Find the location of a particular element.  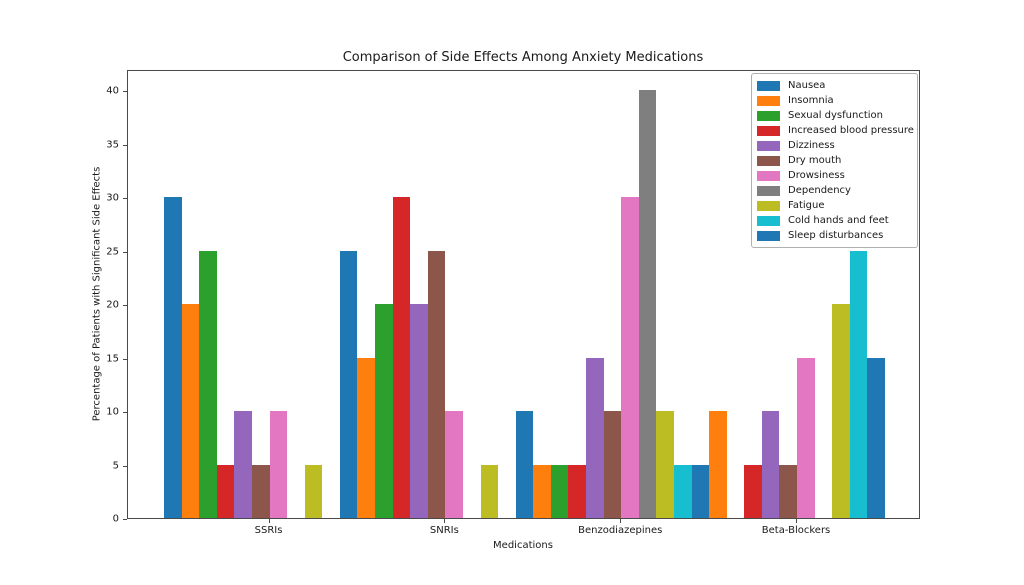

bar-sexual-dysfunction-benzodiazepines is located at coordinates (559, 491).